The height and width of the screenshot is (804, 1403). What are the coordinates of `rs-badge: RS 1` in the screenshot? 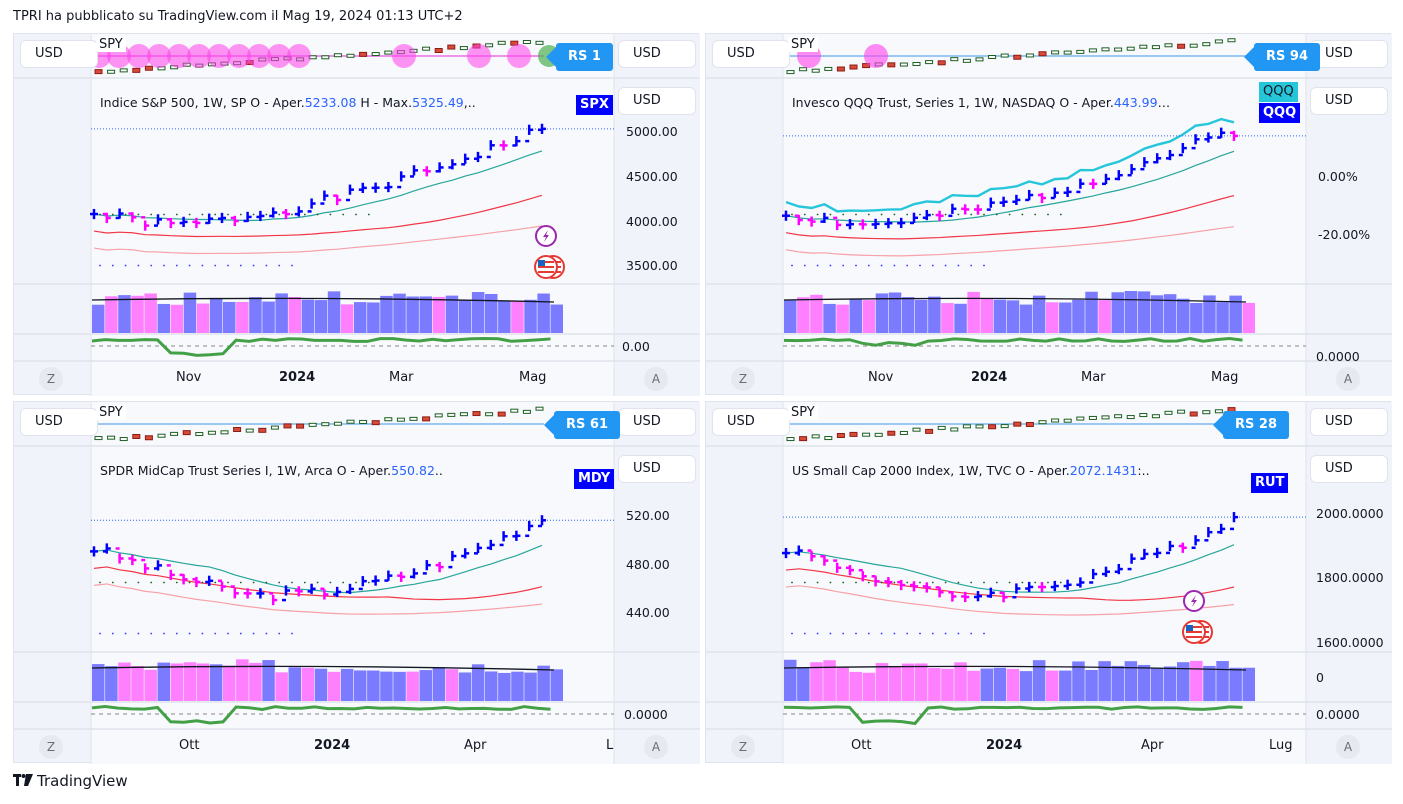 It's located at (579, 57).